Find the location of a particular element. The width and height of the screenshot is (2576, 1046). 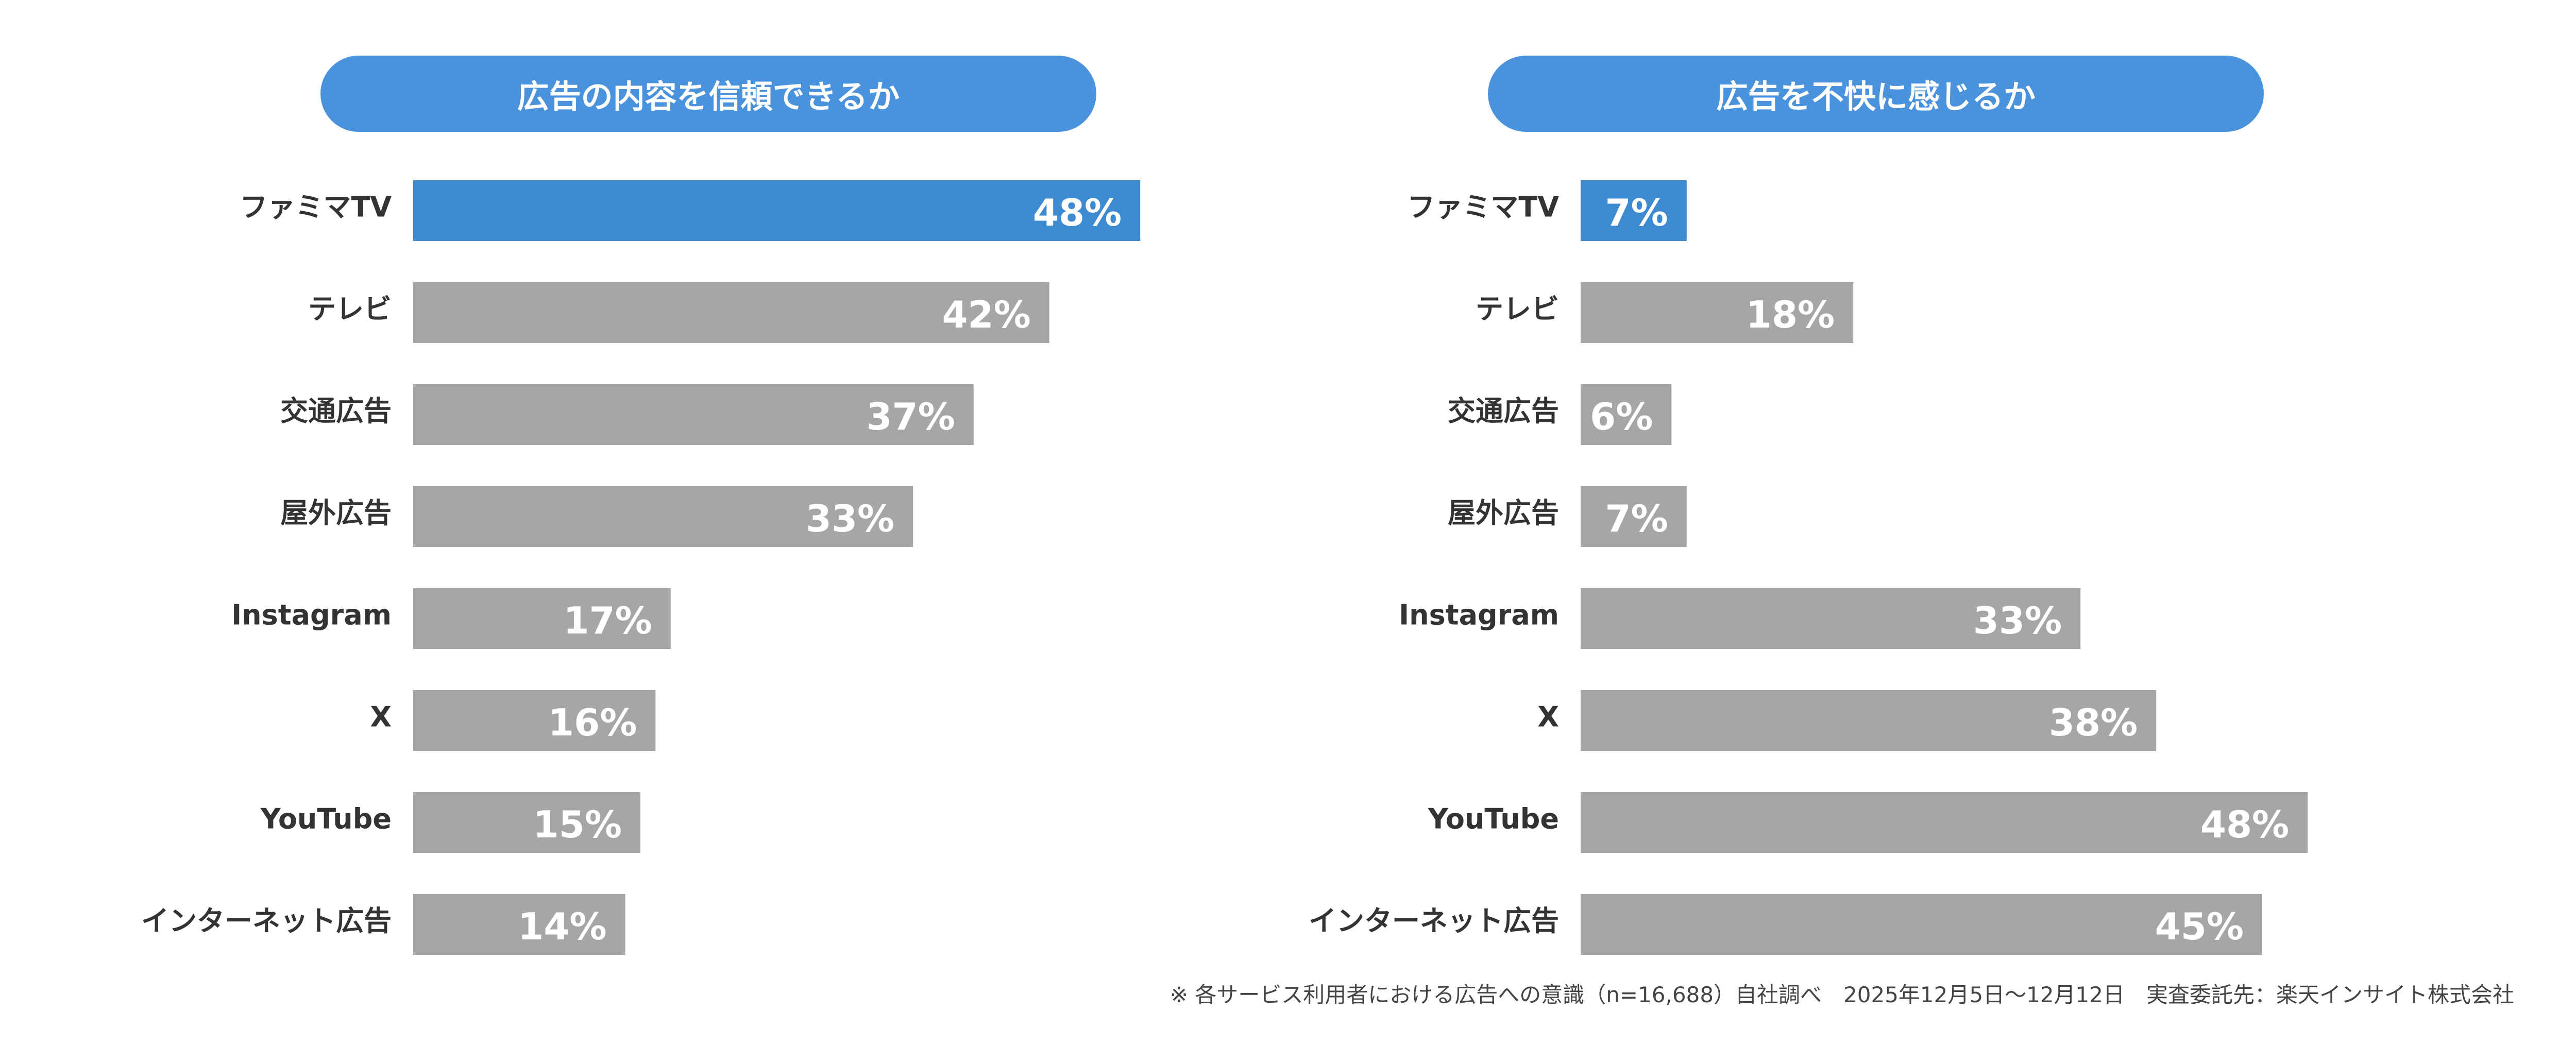

value-label: 14% is located at coordinates (562, 926).